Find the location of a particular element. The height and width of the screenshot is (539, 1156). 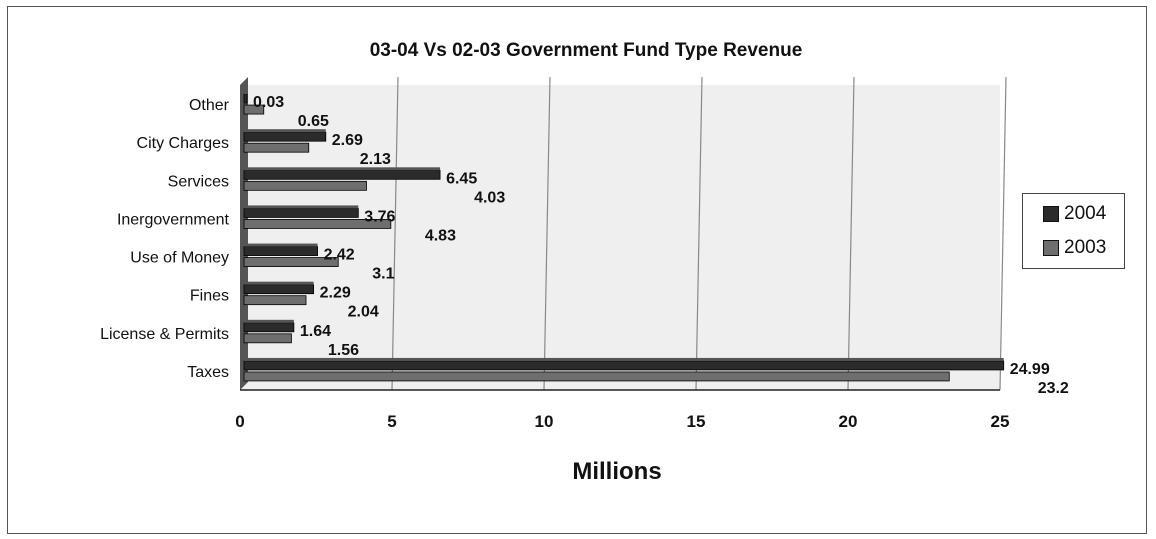

x-tick-label: 0 is located at coordinates (239, 421).